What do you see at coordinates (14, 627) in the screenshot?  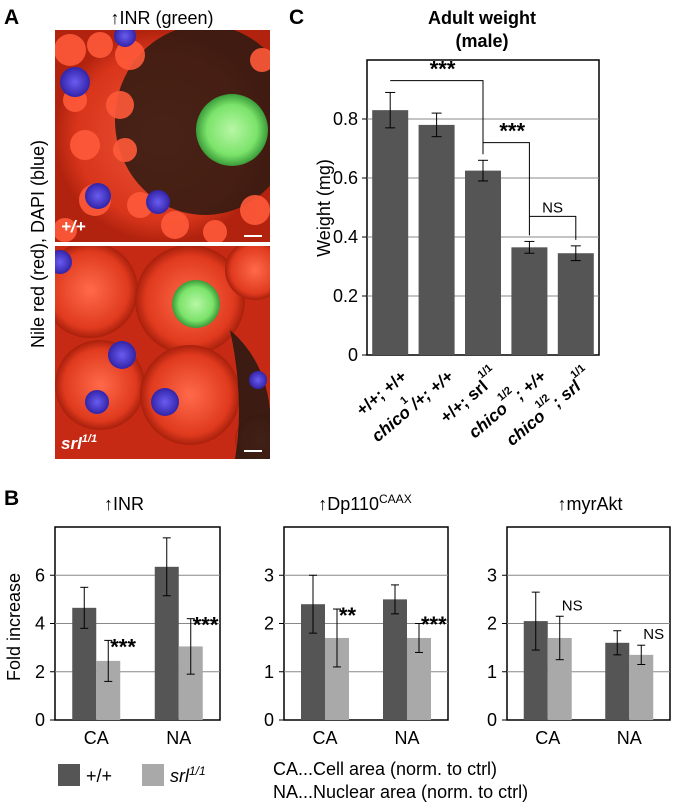 I see `panel-b-ylabel: Fold increase` at bounding box center [14, 627].